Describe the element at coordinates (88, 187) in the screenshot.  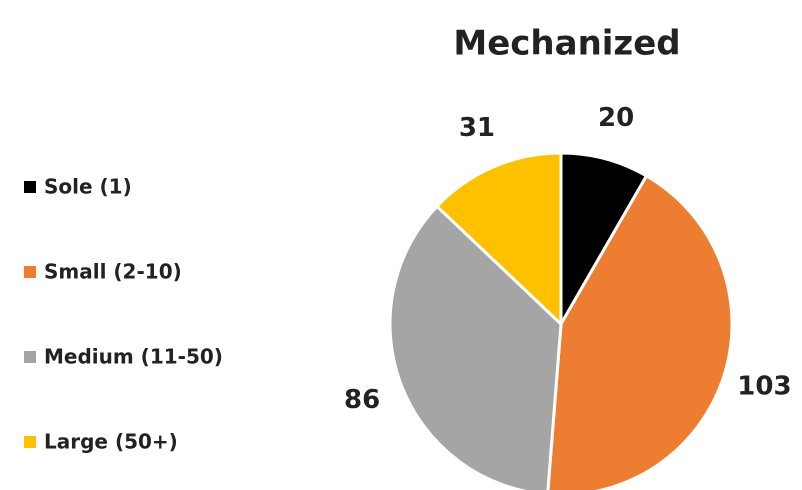
I see `legend-label: Sole (1)` at that location.